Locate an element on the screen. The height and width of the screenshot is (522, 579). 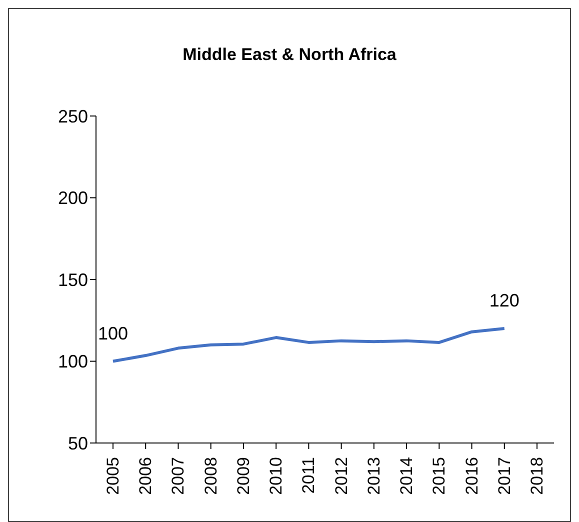
x-tick-label: 2010 is located at coordinates (276, 476).